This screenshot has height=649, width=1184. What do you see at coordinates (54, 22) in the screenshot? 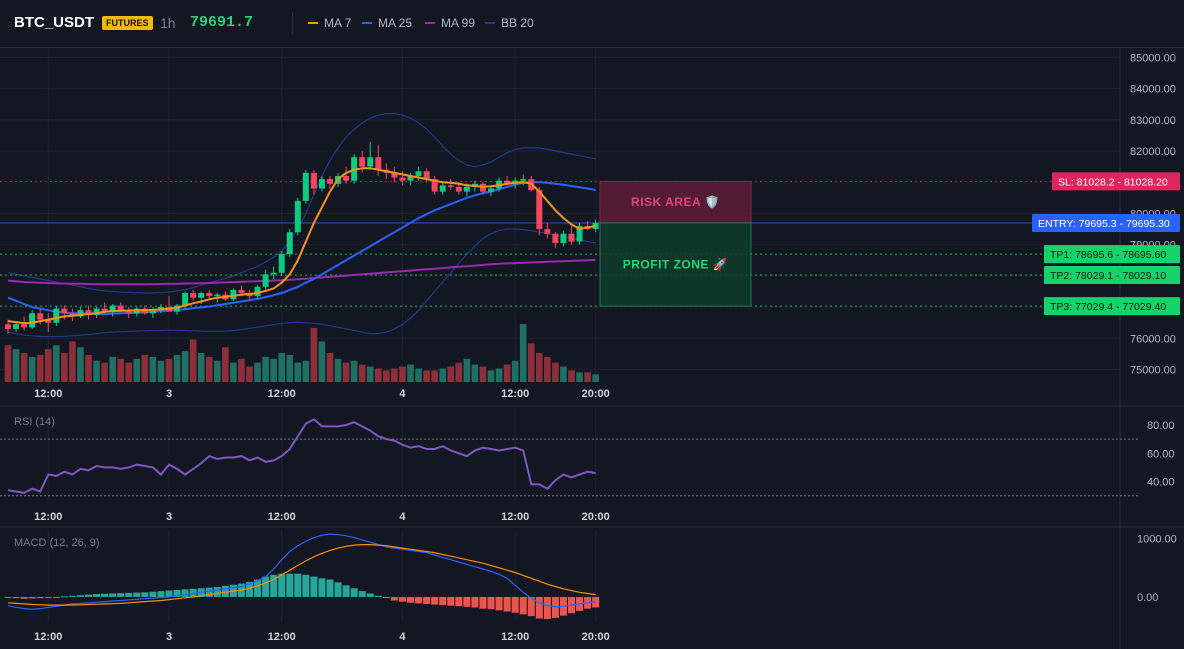
I see `symbol-label: BTC_USDT` at bounding box center [54, 22].